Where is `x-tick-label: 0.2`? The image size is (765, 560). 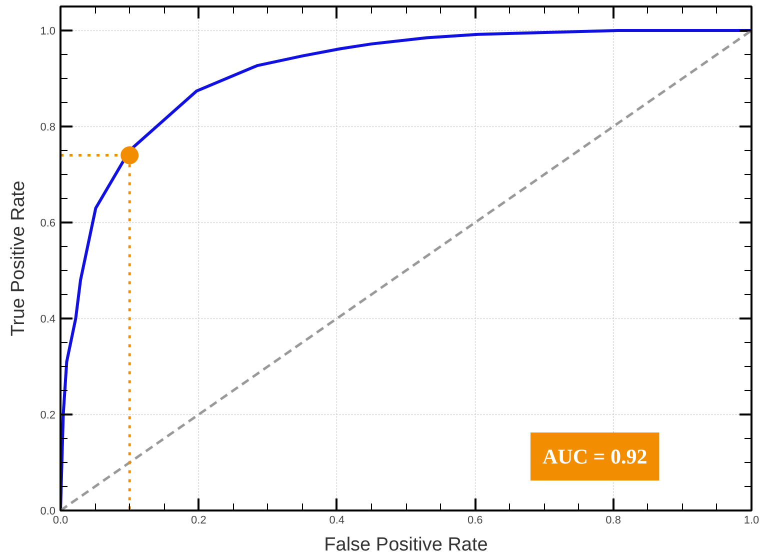
x-tick-label: 0.2 is located at coordinates (198, 520).